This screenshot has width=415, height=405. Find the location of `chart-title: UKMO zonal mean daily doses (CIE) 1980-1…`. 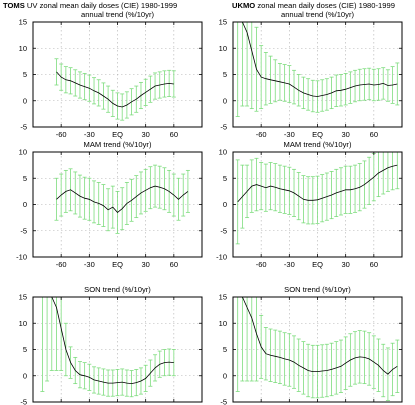

chart-title: UKMO zonal mean daily doses (CIE) 1980-1… is located at coordinates (313, 5).